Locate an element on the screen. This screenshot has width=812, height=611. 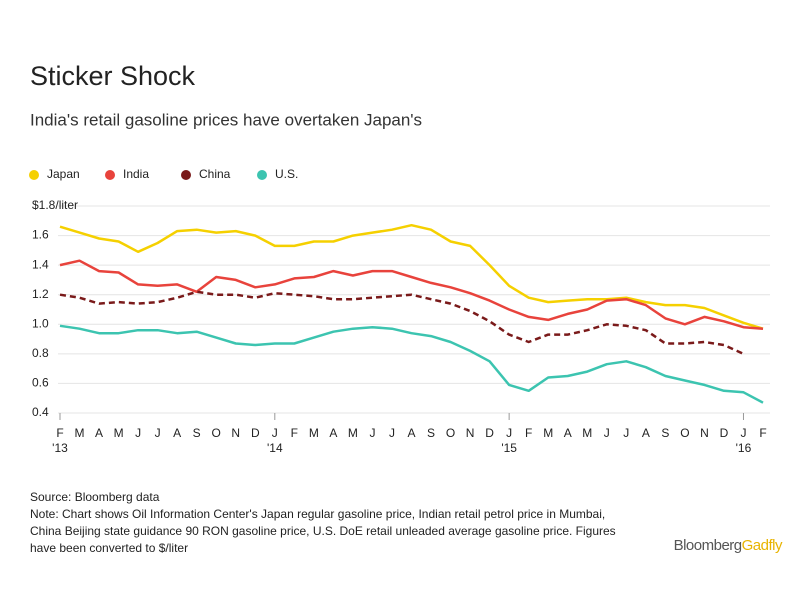
source: Source: Bloomberg data is located at coordinates (95, 497).